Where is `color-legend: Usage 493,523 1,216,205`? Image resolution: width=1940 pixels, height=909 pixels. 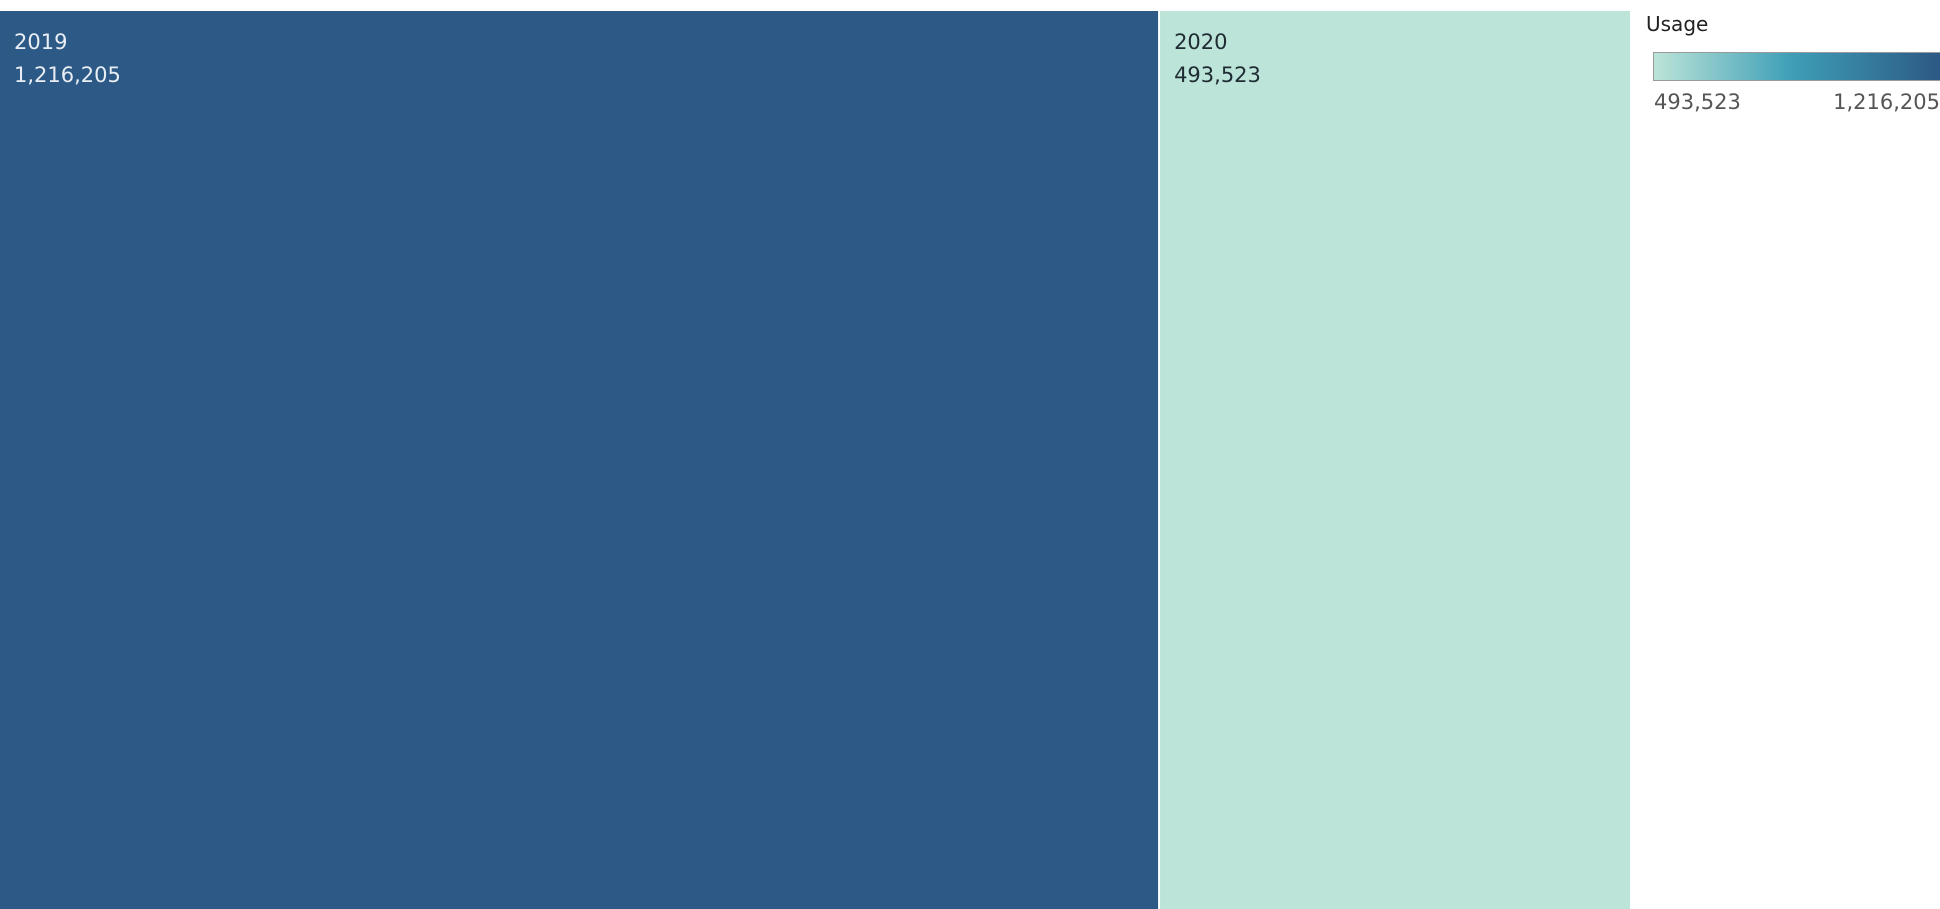 color-legend: Usage 493,523 1,216,205 is located at coordinates (1793, 67).